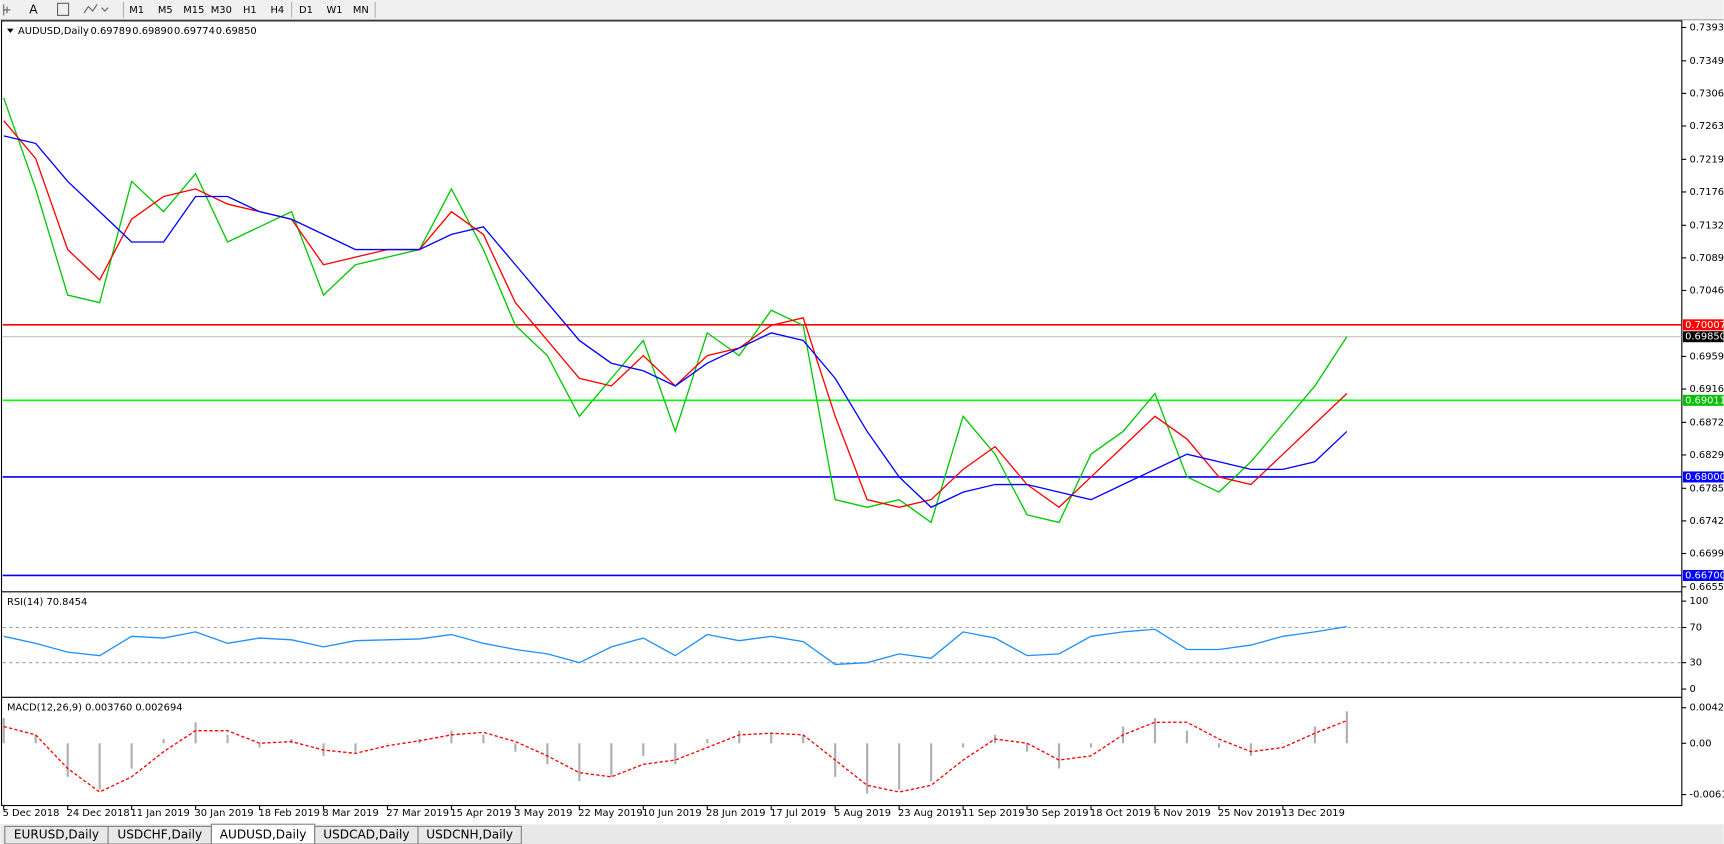 This screenshot has width=1724, height=844. What do you see at coordinates (1120, 813) in the screenshot?
I see `x-tick-label: 18 Oct 2019` at bounding box center [1120, 813].